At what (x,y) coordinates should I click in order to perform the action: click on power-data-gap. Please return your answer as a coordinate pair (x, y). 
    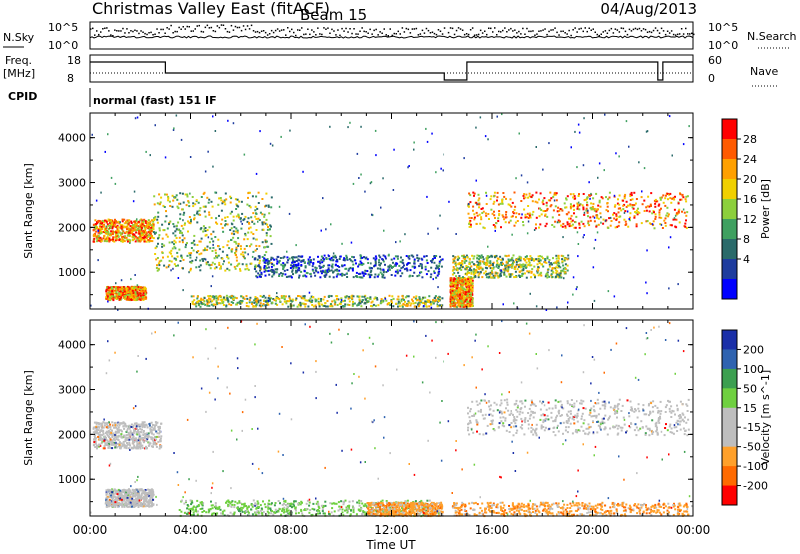
    Looking at the image, I should click on (446, 211).